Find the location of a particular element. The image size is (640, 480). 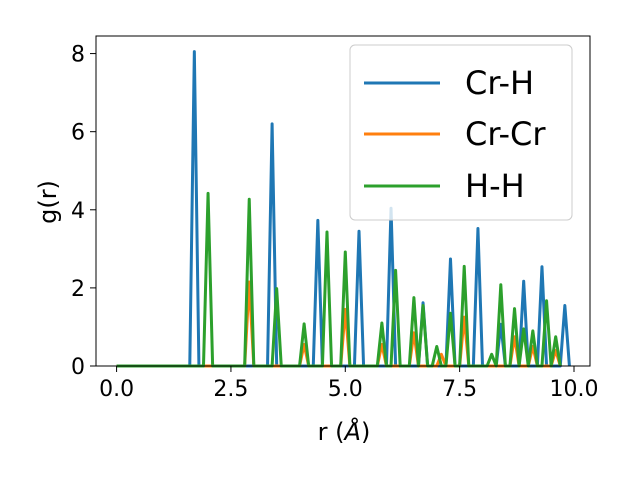

legend-box is located at coordinates (461, 132).